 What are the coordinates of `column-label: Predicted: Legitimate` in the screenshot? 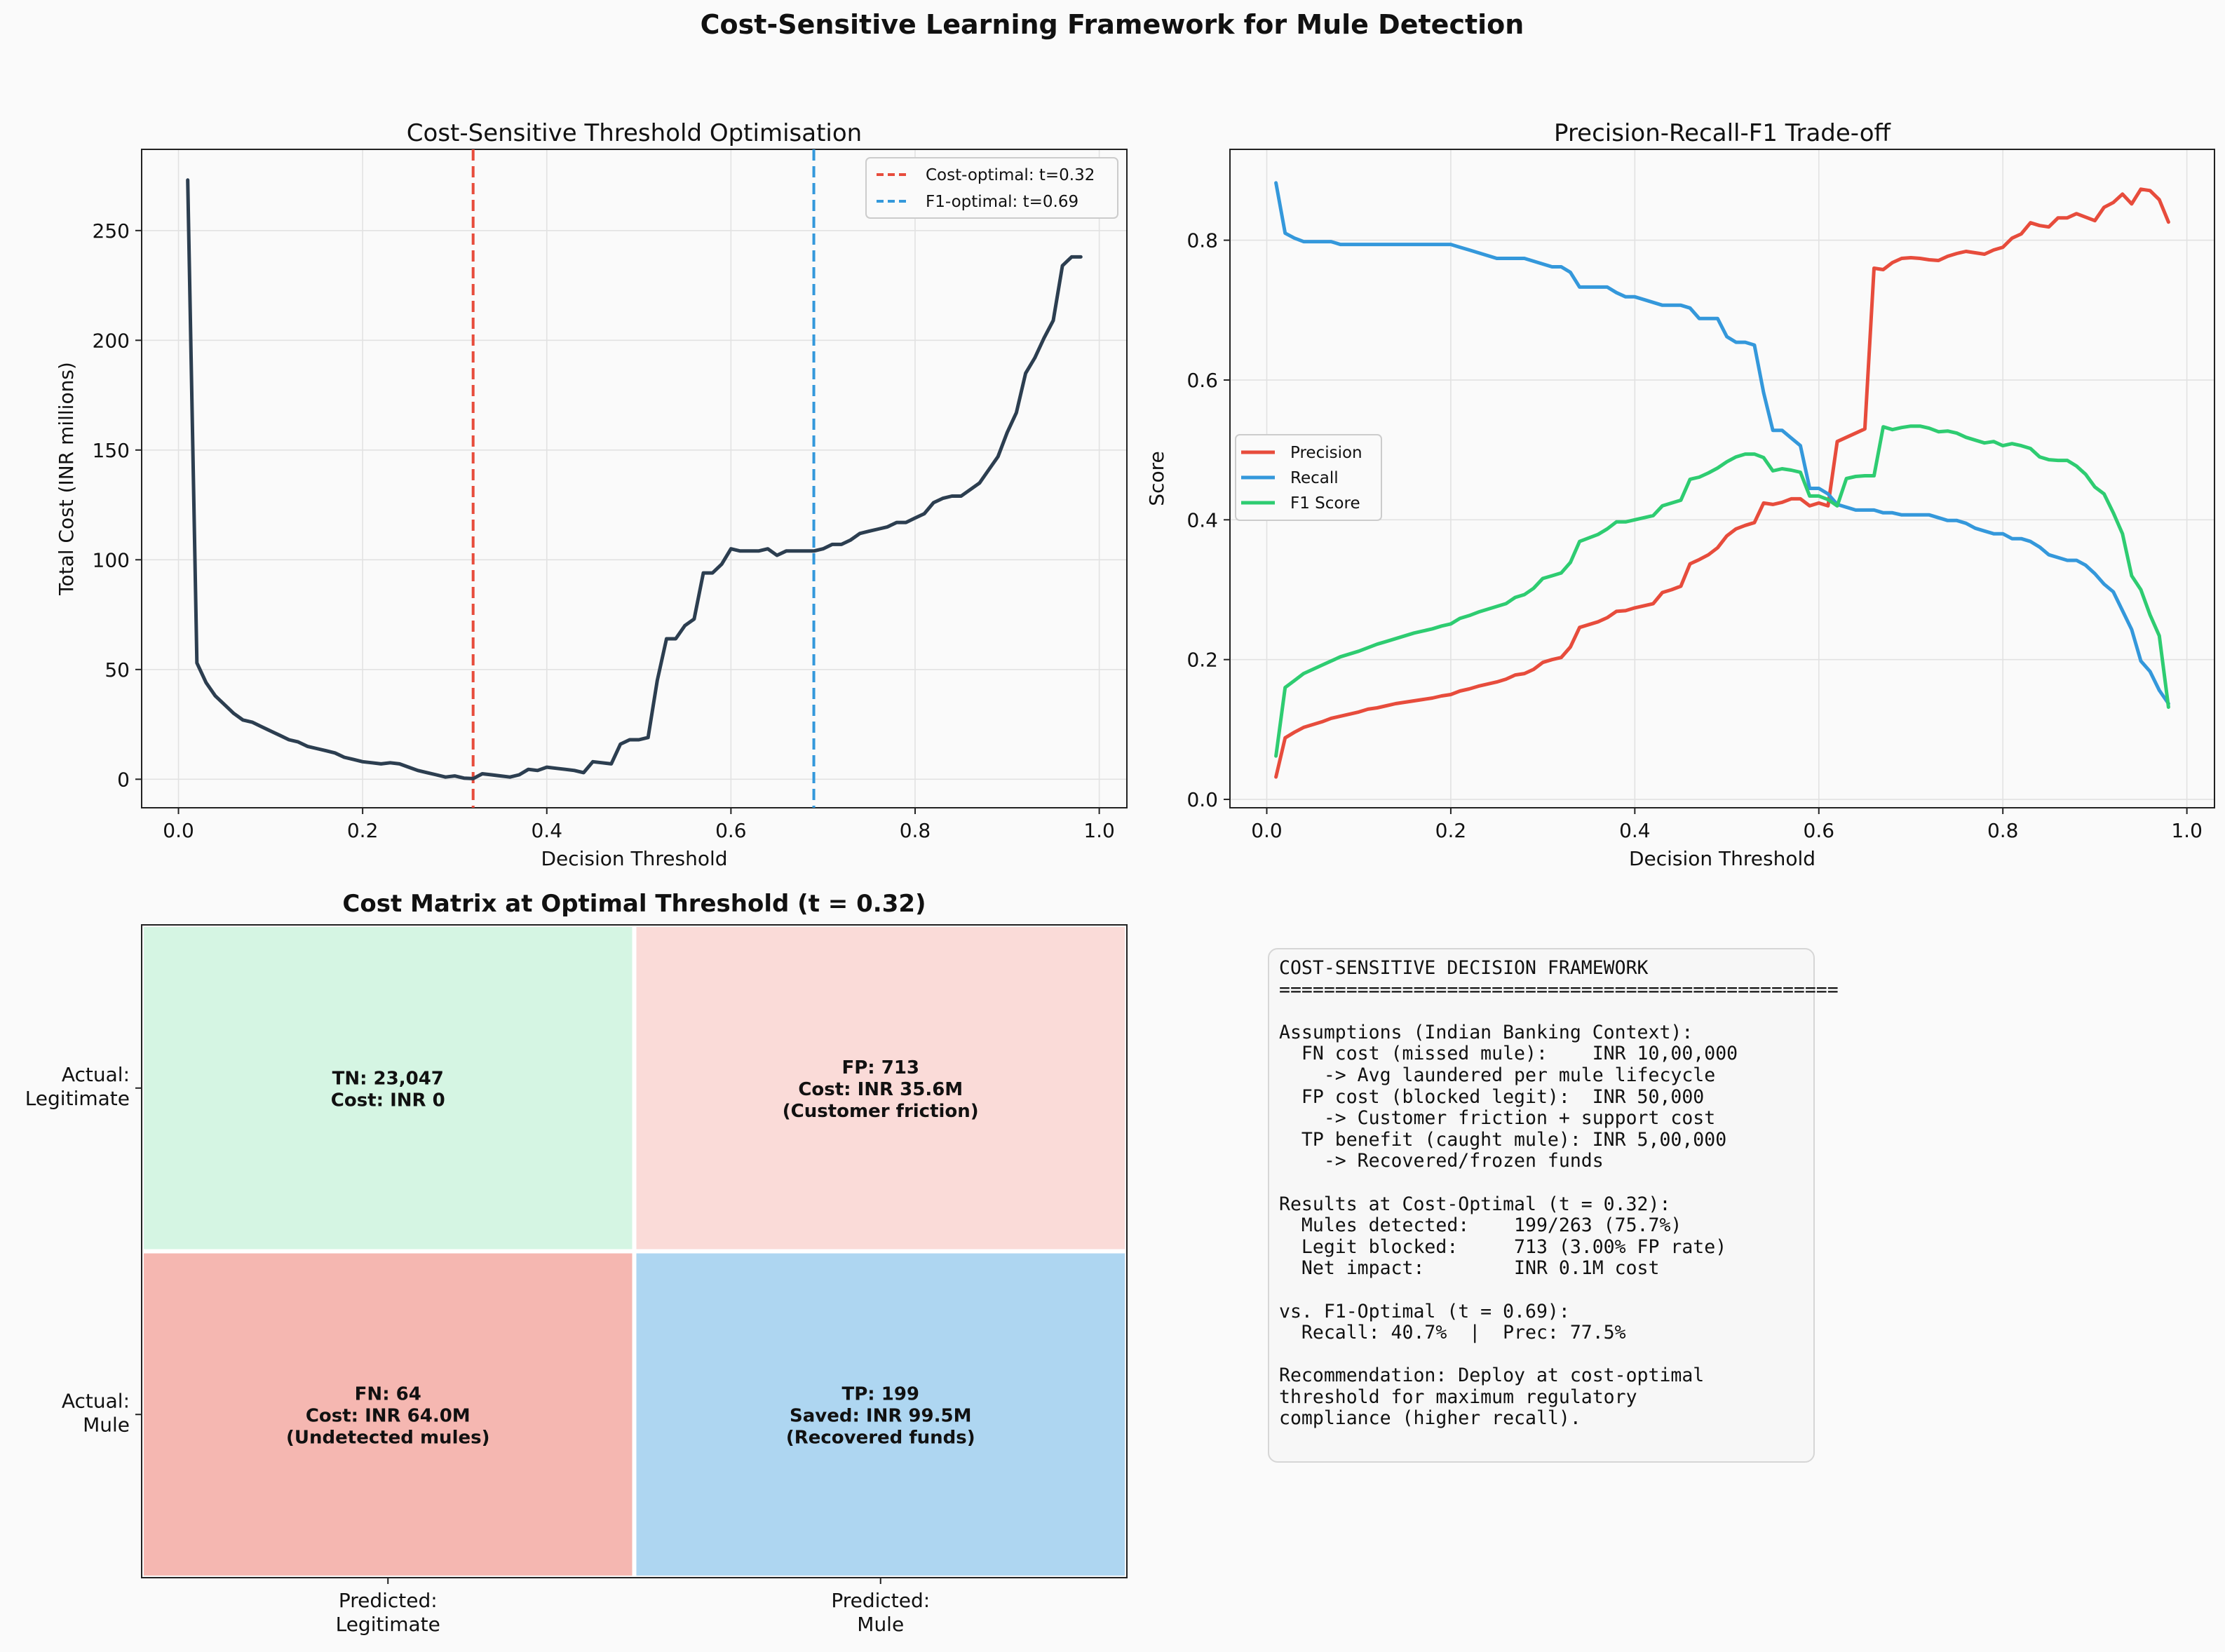 It's located at (388, 1612).